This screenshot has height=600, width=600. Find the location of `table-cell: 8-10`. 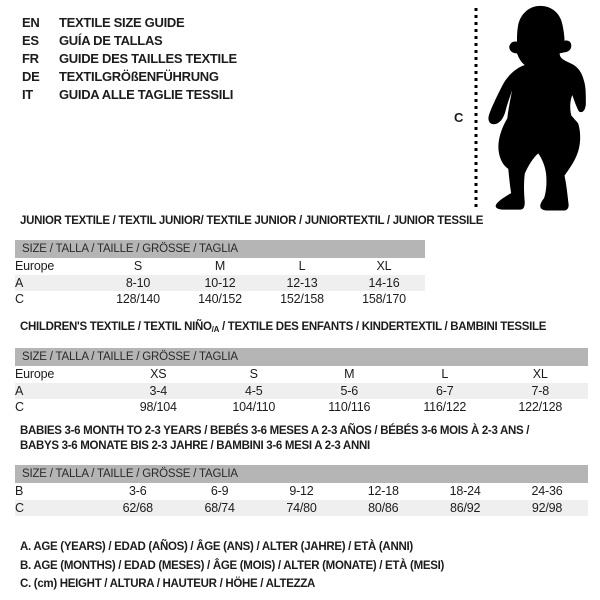

table-cell: 8-10 is located at coordinates (138, 282).